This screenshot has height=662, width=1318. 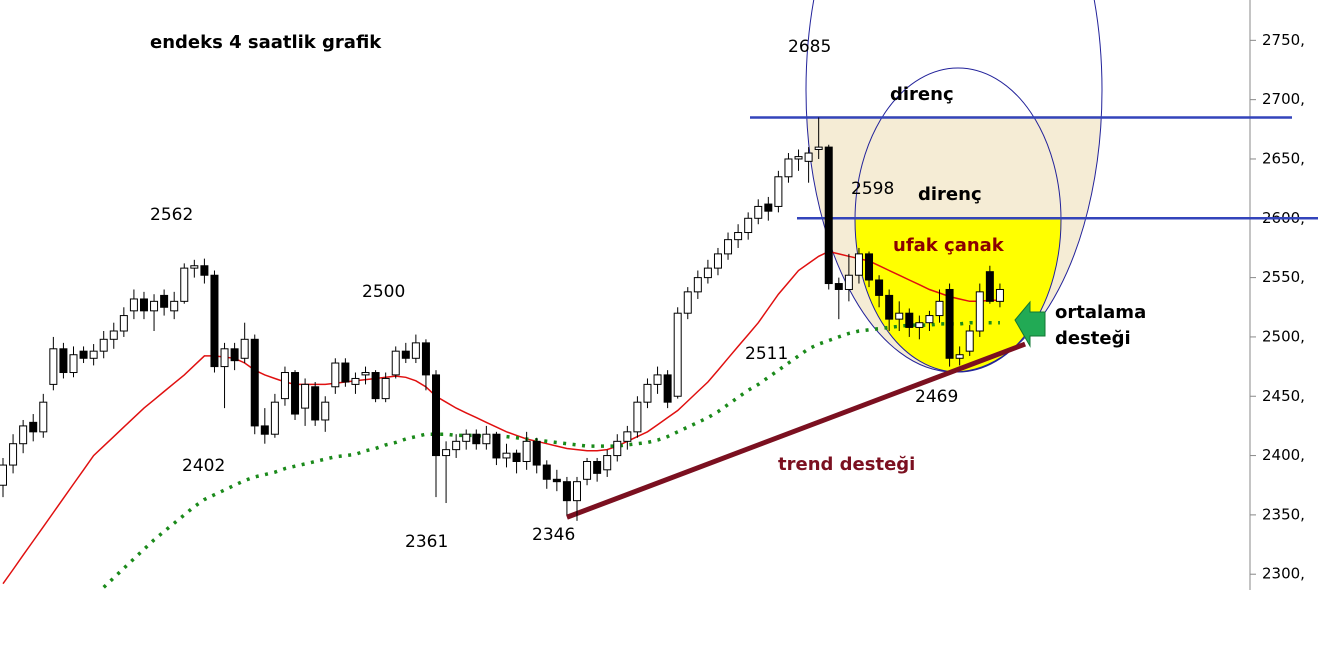 What do you see at coordinates (1100, 312) in the screenshot?
I see `annotation: ortalama` at bounding box center [1100, 312].